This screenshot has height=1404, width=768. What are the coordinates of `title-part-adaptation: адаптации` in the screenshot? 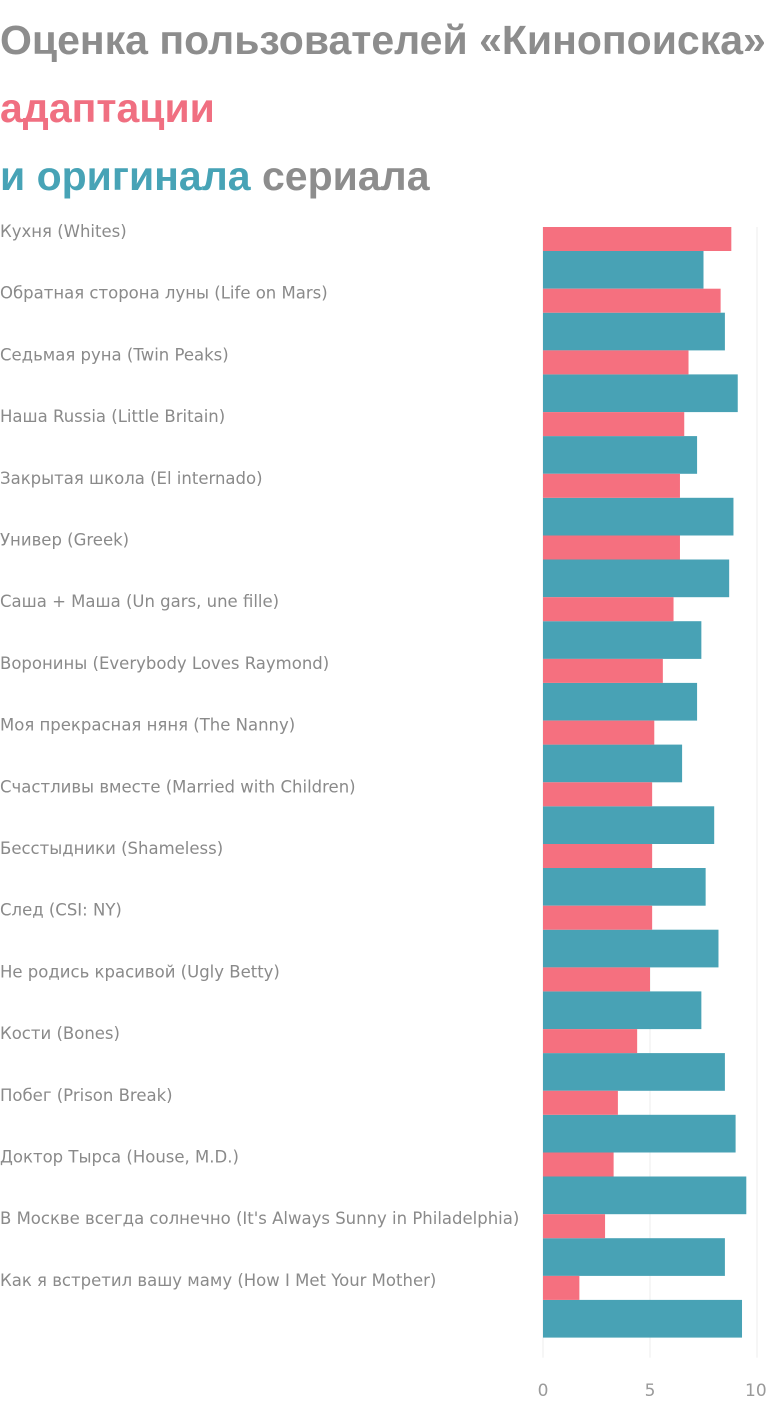 It's located at (107, 108).